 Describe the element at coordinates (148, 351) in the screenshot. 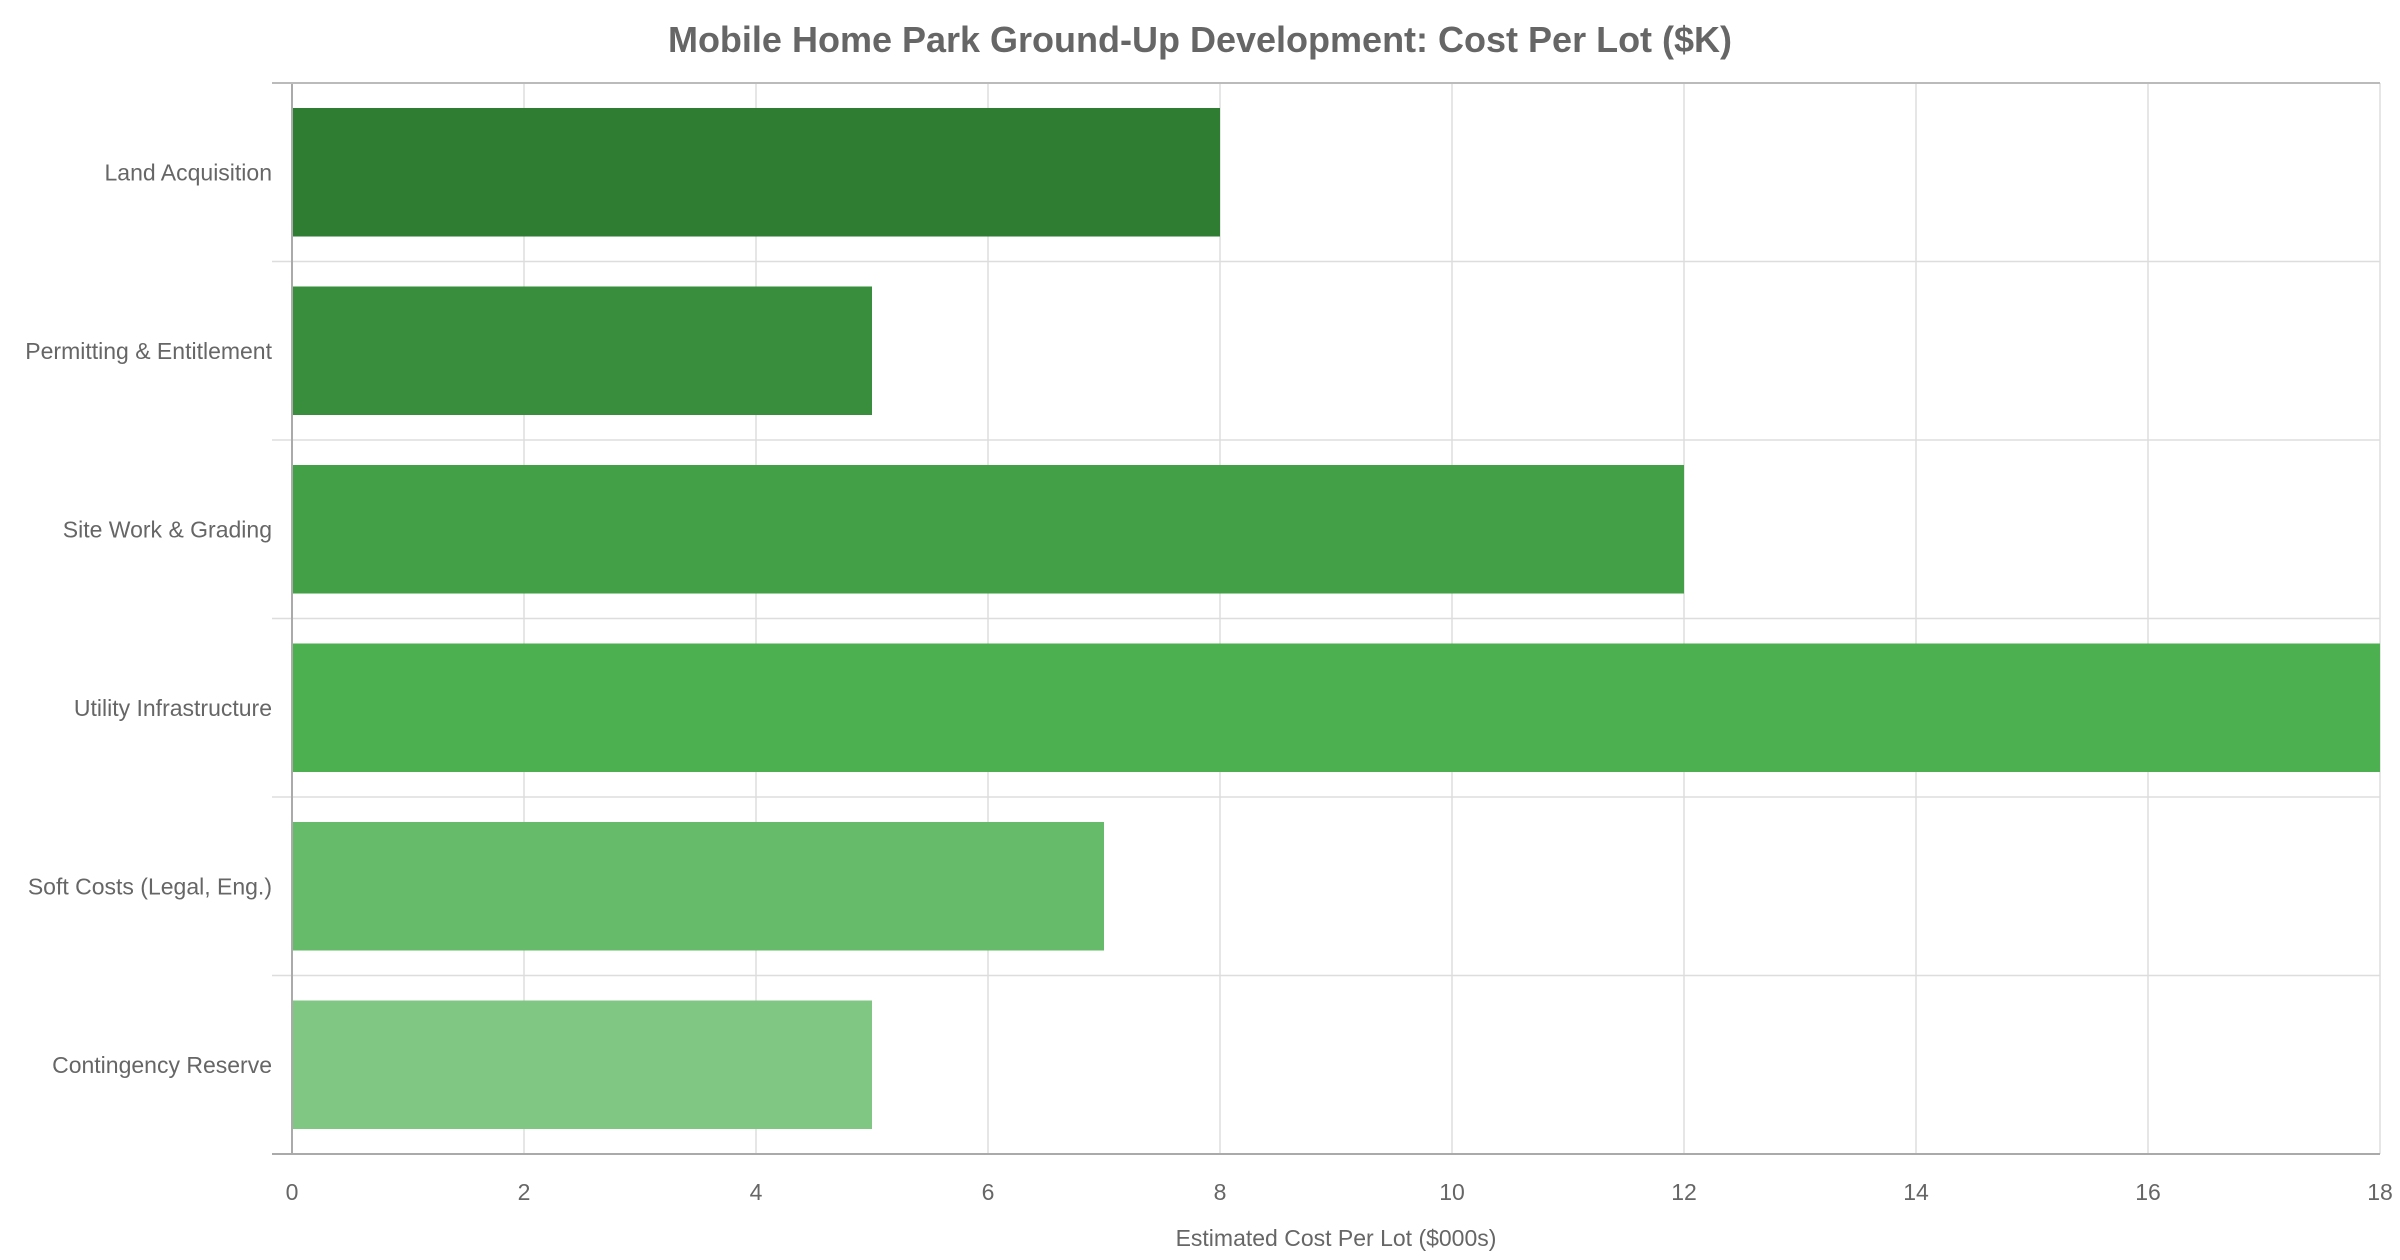

I see `category-label: Permitting & Entitlement` at that location.